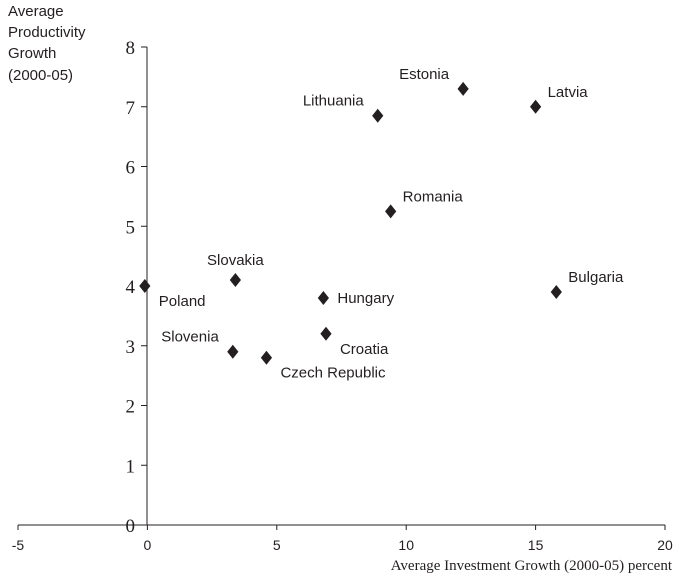  Describe the element at coordinates (131, 287) in the screenshot. I see `y-tick-label: 4` at that location.